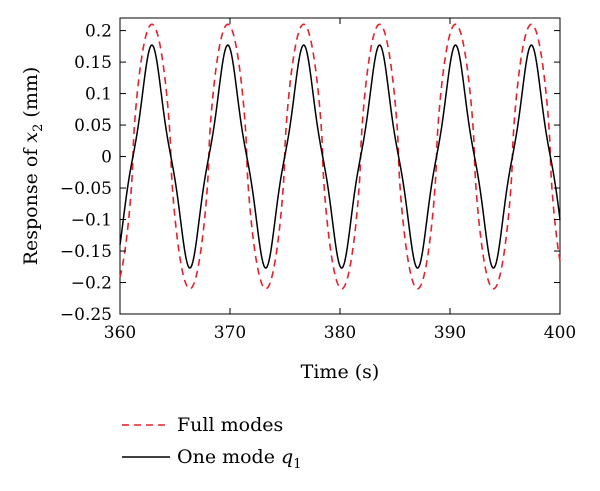  Describe the element at coordinates (31, 137) in the screenshot. I see `y-axis-title-var: x` at that location.